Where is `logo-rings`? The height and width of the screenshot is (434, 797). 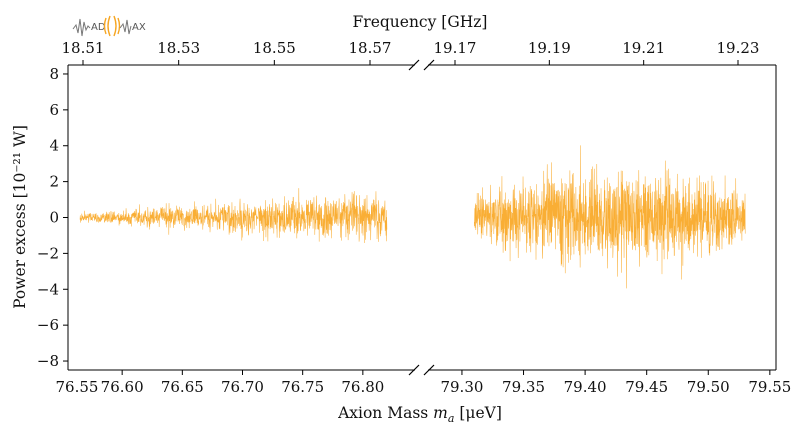
logo-rings is located at coordinates (112, 26).